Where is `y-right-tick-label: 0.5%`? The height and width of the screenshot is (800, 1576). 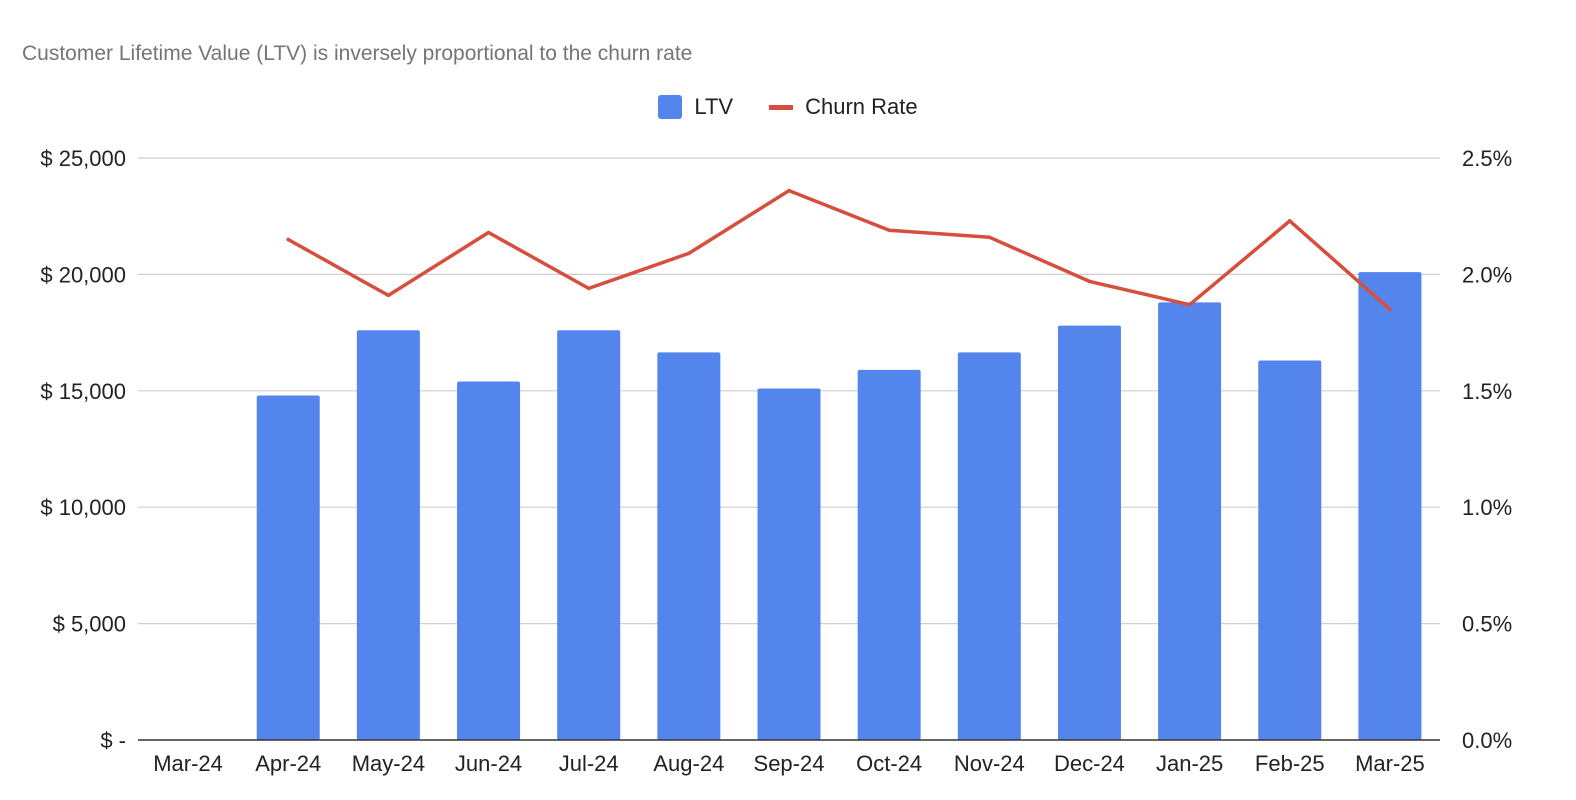 y-right-tick-label: 0.5% is located at coordinates (1487, 624).